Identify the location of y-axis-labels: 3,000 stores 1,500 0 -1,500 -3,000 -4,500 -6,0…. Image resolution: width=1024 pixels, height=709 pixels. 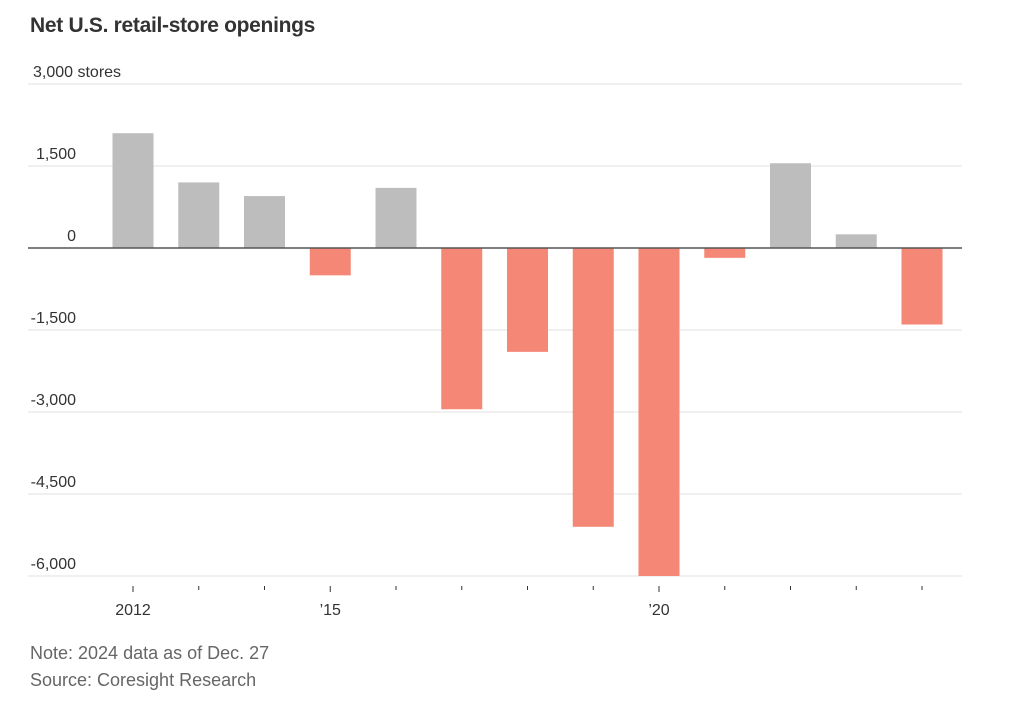
(76, 318).